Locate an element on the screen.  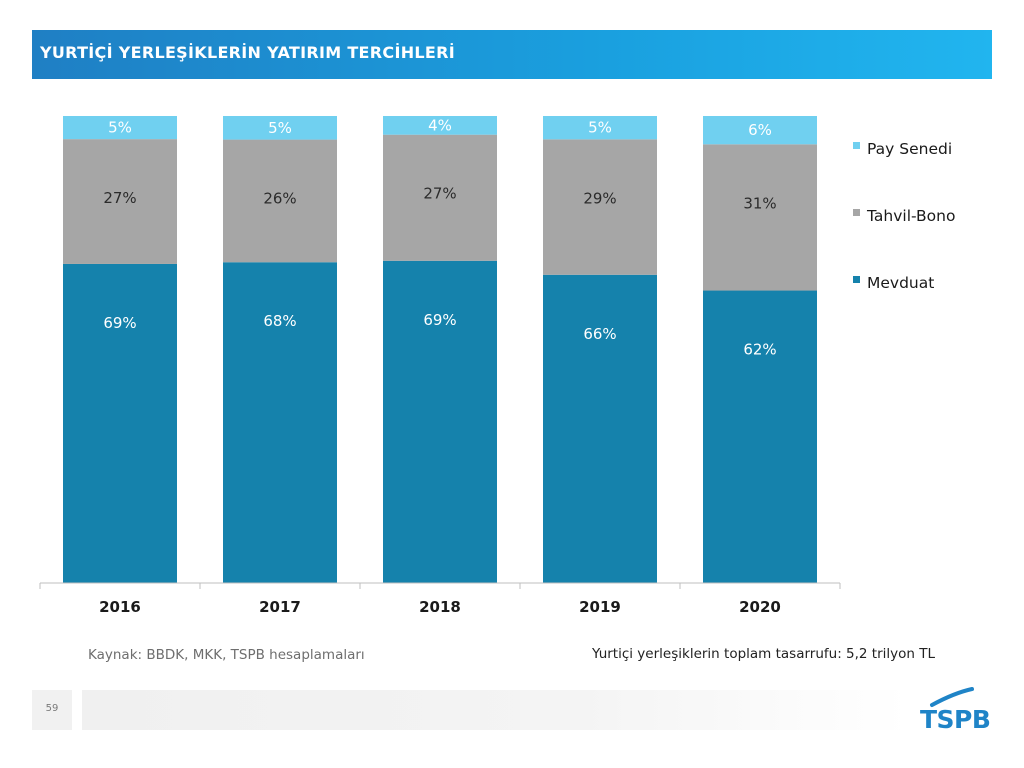
bar-tahvil-bono-2017 is located at coordinates (280, 201).